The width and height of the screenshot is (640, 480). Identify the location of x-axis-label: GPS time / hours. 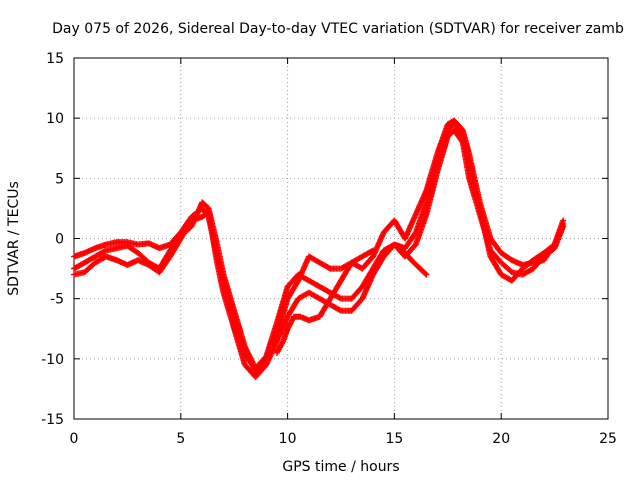
(340, 467).